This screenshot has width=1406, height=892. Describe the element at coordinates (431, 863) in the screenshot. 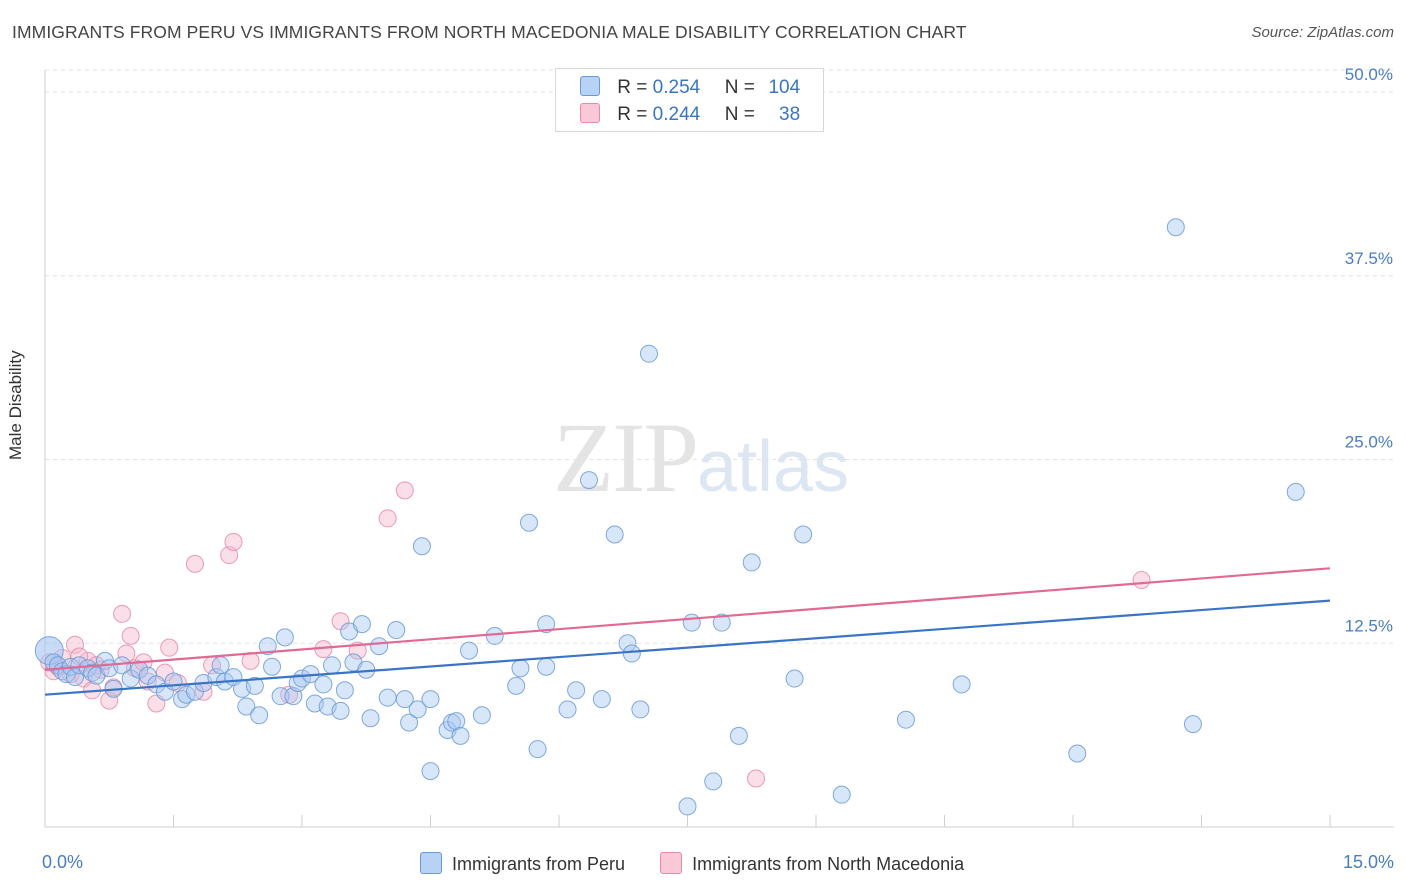

I see `peru-legend-swatch-icon` at that location.